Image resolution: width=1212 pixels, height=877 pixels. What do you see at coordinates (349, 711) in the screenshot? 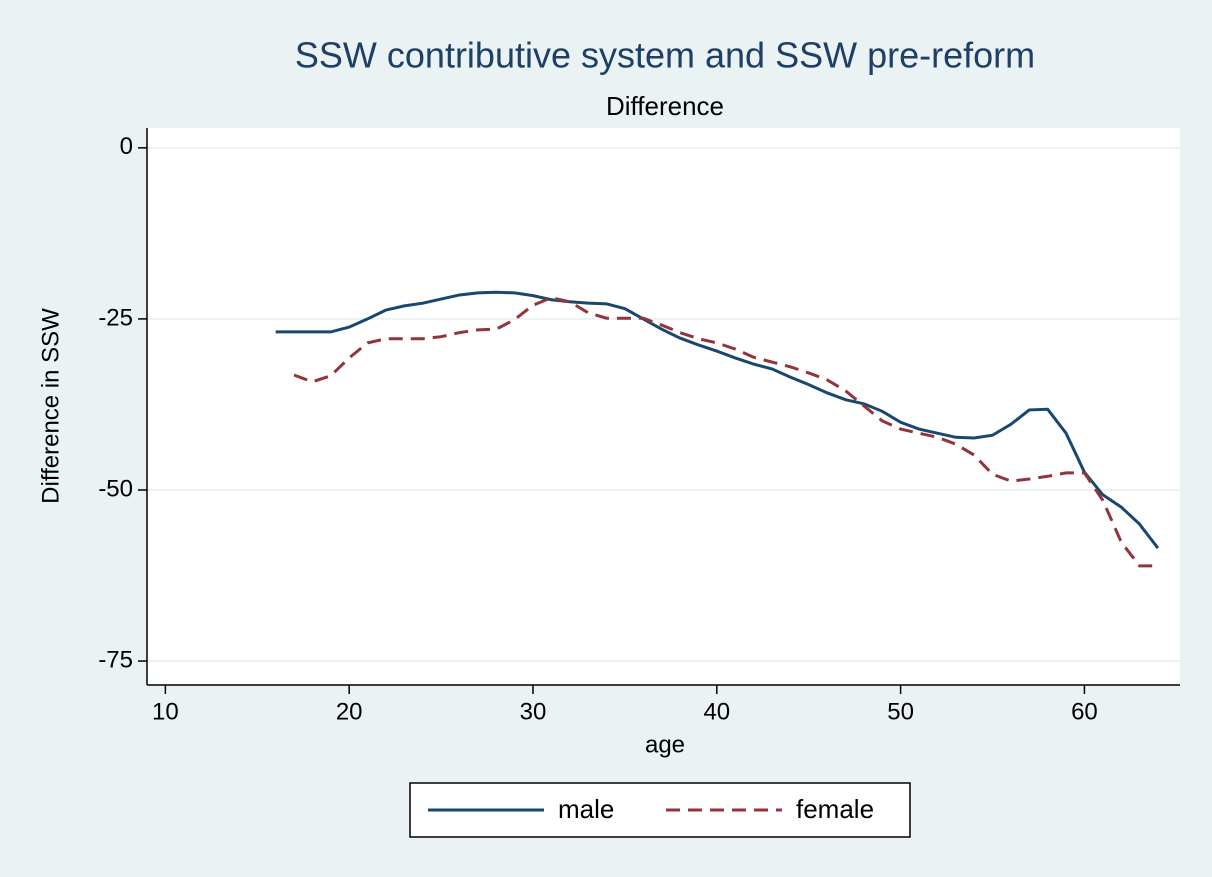
I see `x-tick-label: 20` at bounding box center [349, 711].